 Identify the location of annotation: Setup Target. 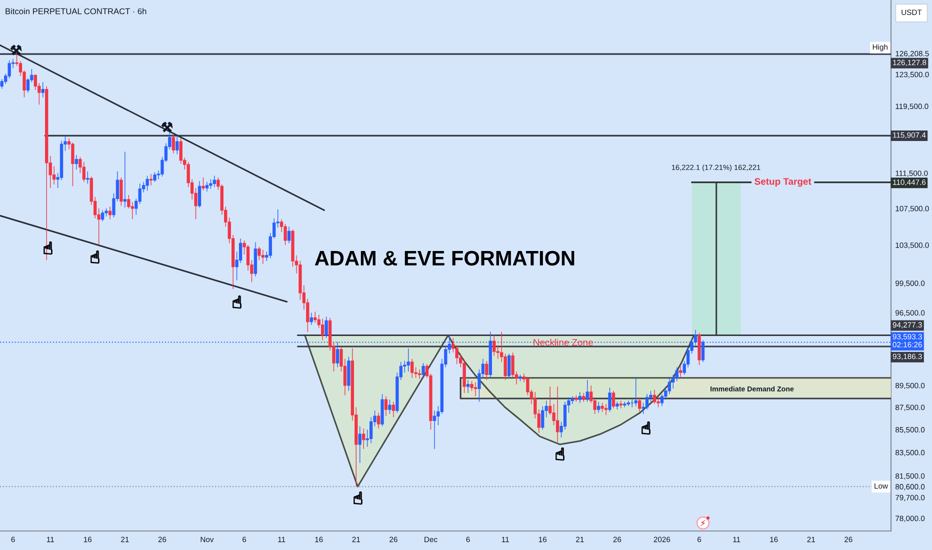
(783, 182).